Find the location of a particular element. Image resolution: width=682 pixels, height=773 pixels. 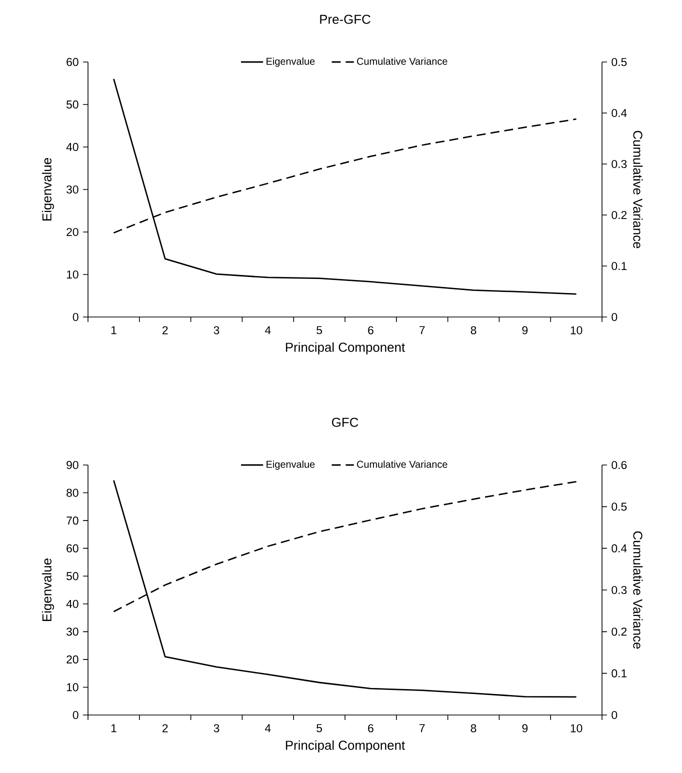

y-tick-label: 80 is located at coordinates (72, 492).